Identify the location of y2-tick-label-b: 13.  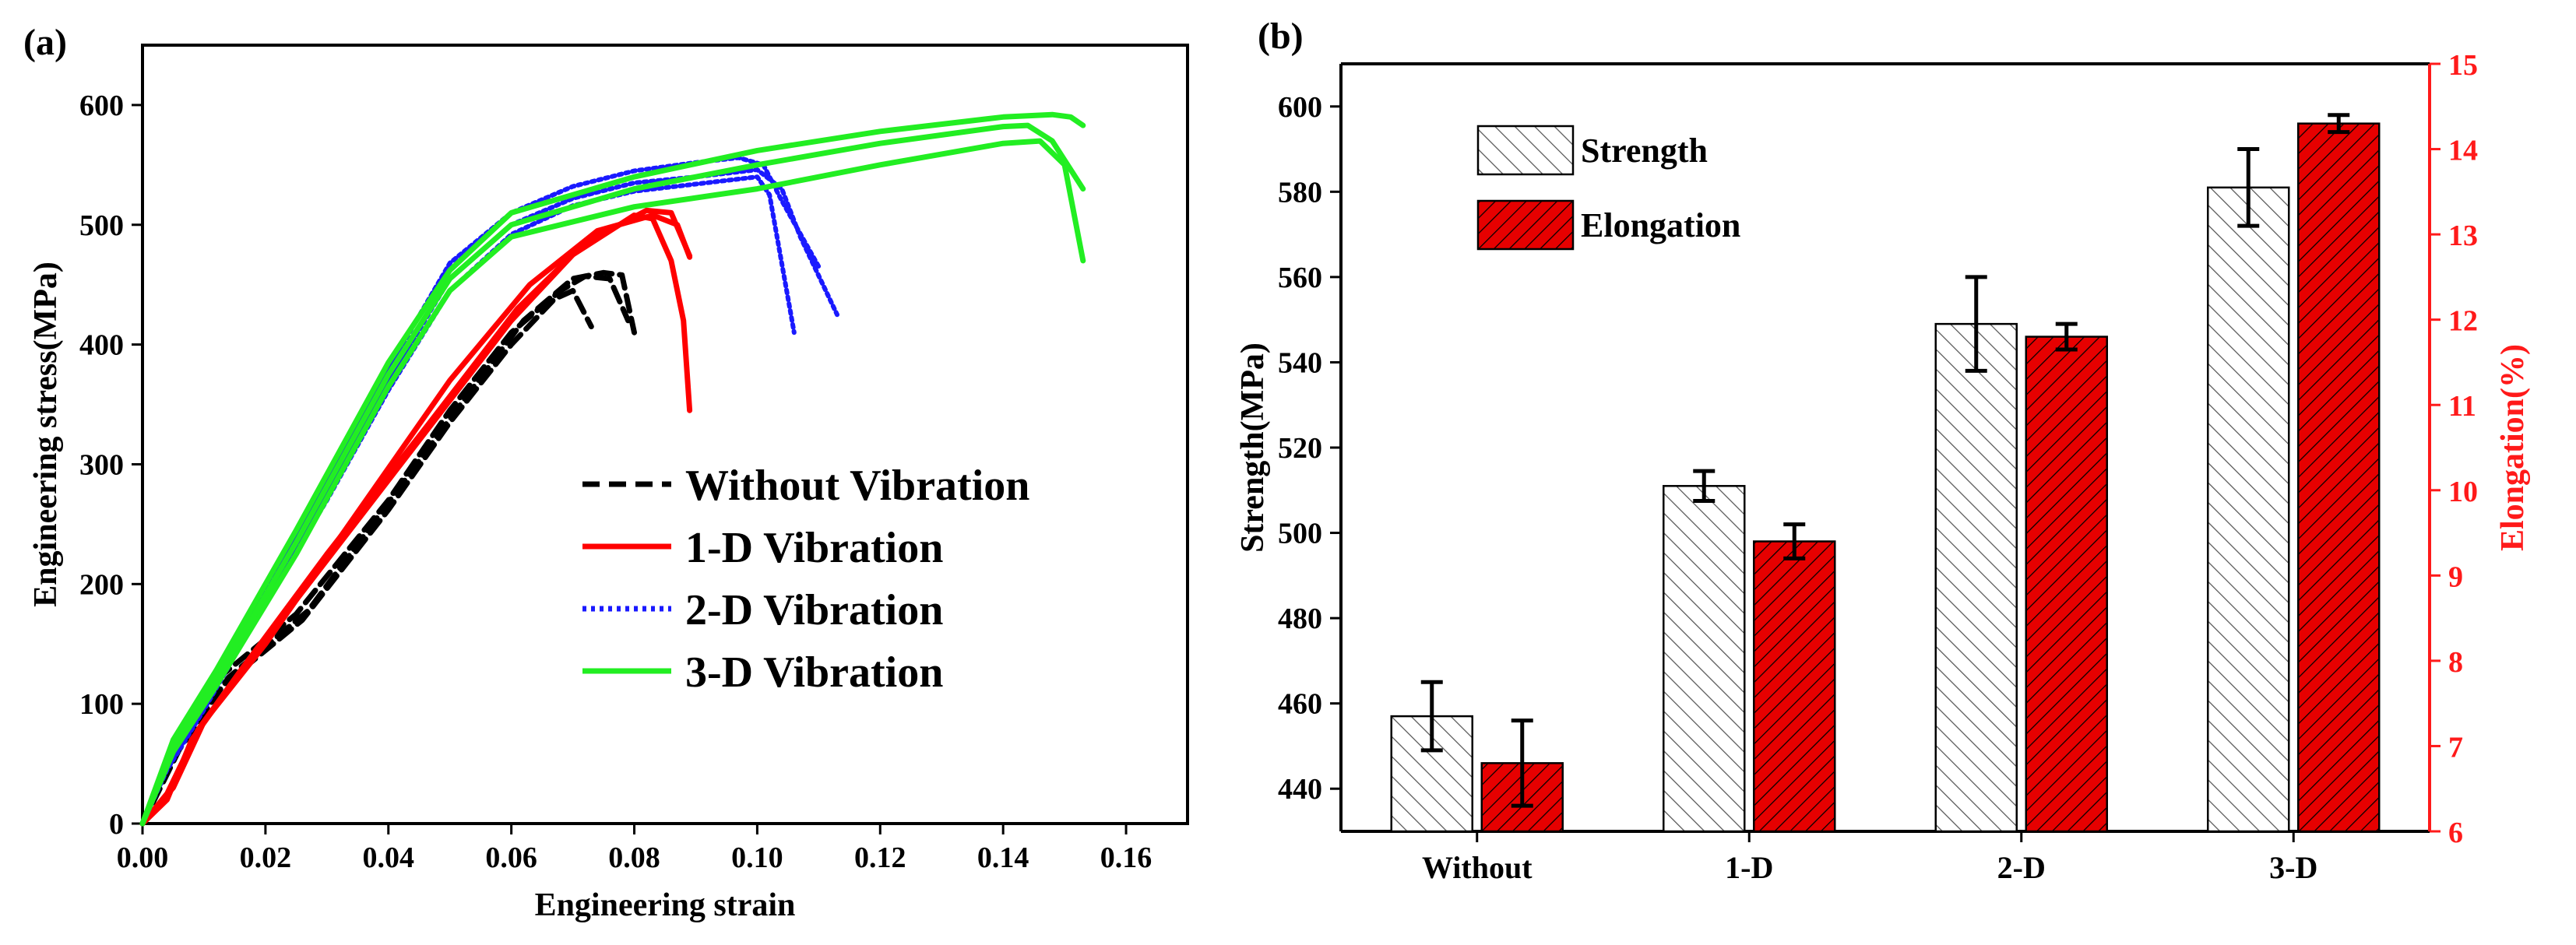
(2463, 236).